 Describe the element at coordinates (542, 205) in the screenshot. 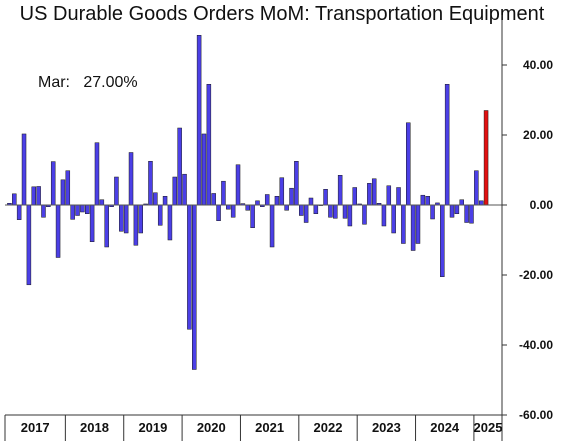

I see `y-tick-label: 0.00` at that location.